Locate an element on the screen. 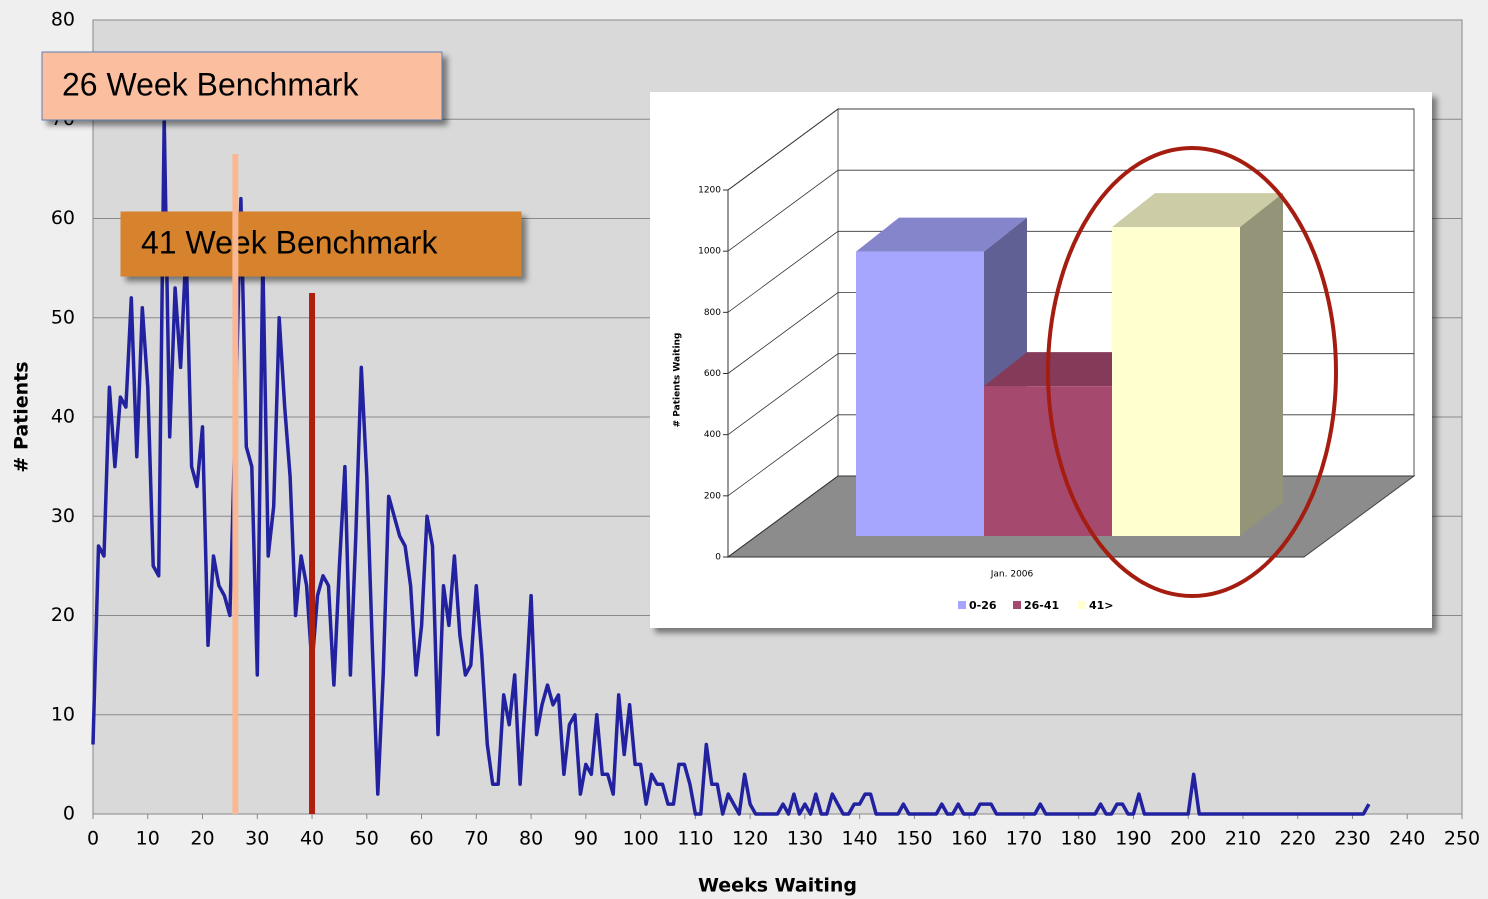 This screenshot has width=1488, height=899. x-tick-label: 160 is located at coordinates (969, 839).